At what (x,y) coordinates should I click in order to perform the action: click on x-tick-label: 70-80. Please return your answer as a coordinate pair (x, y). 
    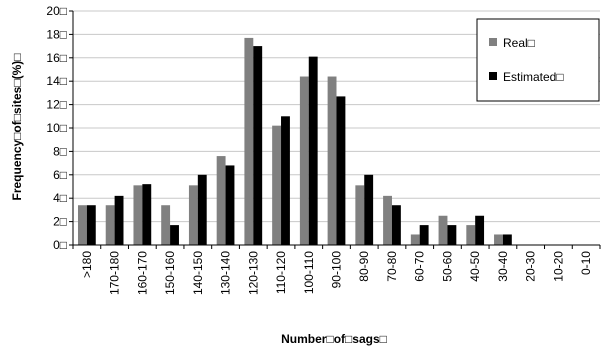
    Looking at the image, I should click on (392, 266).